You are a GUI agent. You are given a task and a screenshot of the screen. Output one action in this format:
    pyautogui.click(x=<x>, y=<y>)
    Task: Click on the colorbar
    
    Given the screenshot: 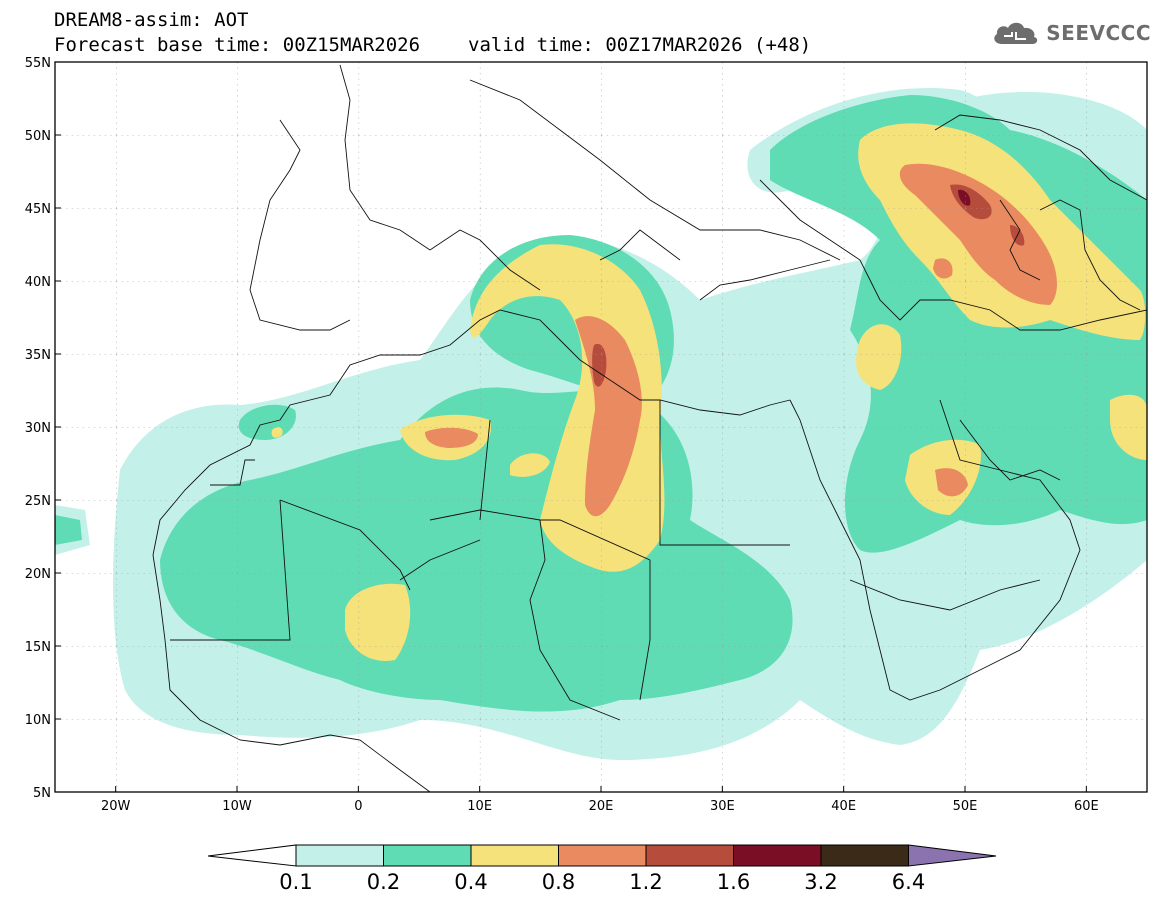 What is the action you would take?
    pyautogui.click(x=602, y=855)
    